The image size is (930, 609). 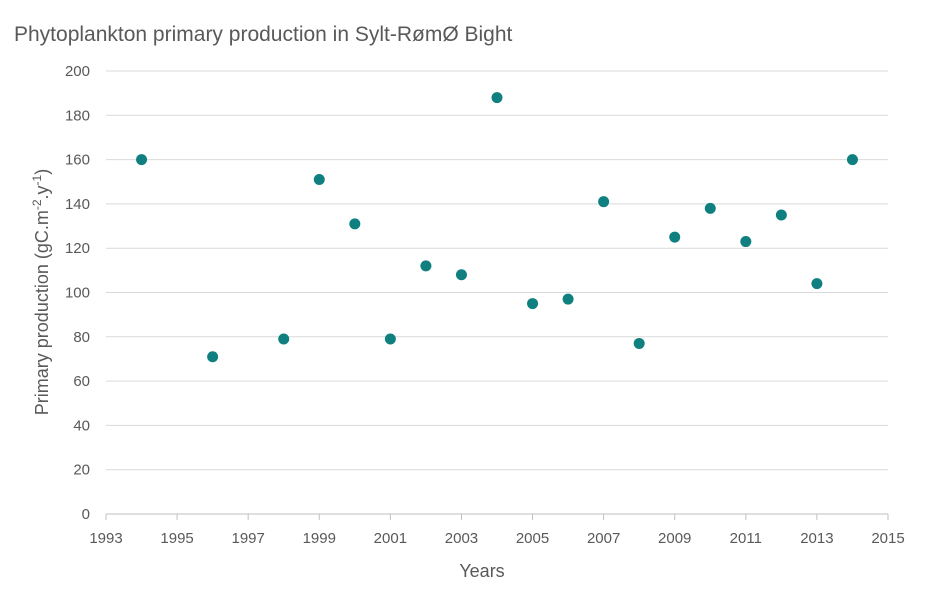 What do you see at coordinates (568, 299) in the screenshot?
I see `data-point-2006` at bounding box center [568, 299].